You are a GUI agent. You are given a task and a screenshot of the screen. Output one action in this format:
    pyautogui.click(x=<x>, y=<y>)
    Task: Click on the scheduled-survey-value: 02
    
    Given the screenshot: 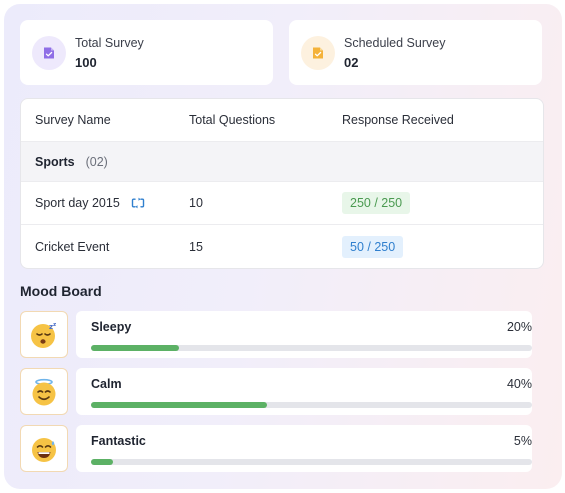 What is the action you would take?
    pyautogui.click(x=351, y=62)
    